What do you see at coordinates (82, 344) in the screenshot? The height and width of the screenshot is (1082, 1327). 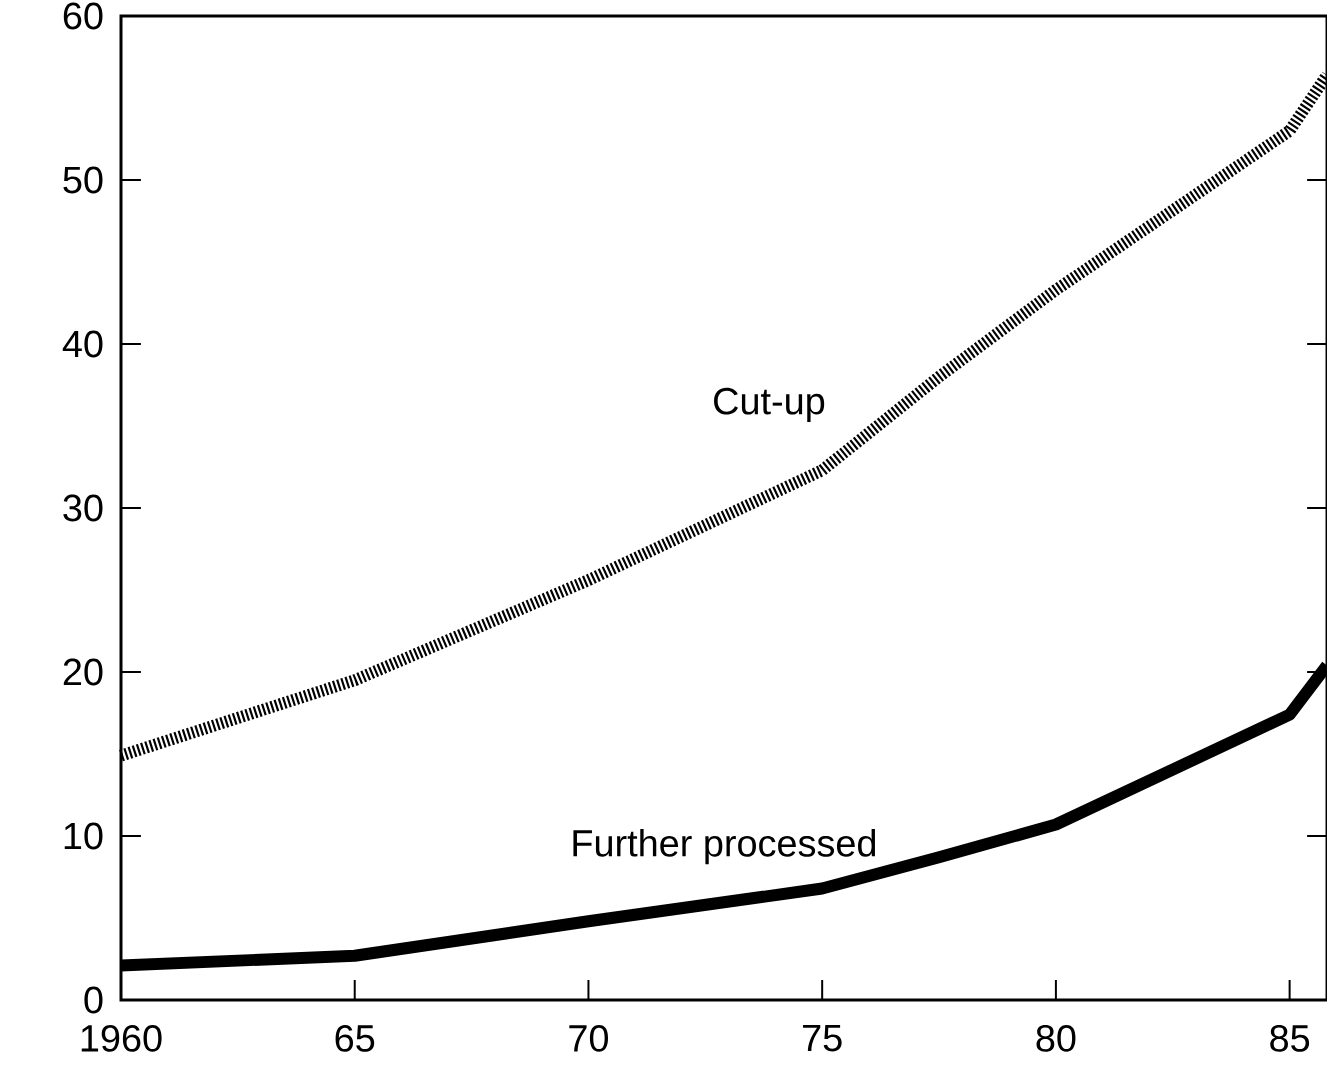 I see `y-tick-label: 40` at bounding box center [82, 344].